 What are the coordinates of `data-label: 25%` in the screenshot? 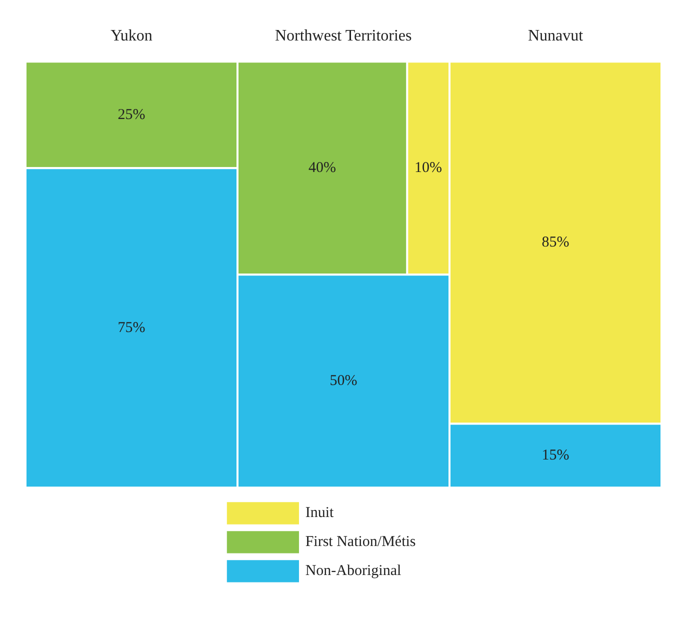 It's located at (132, 114).